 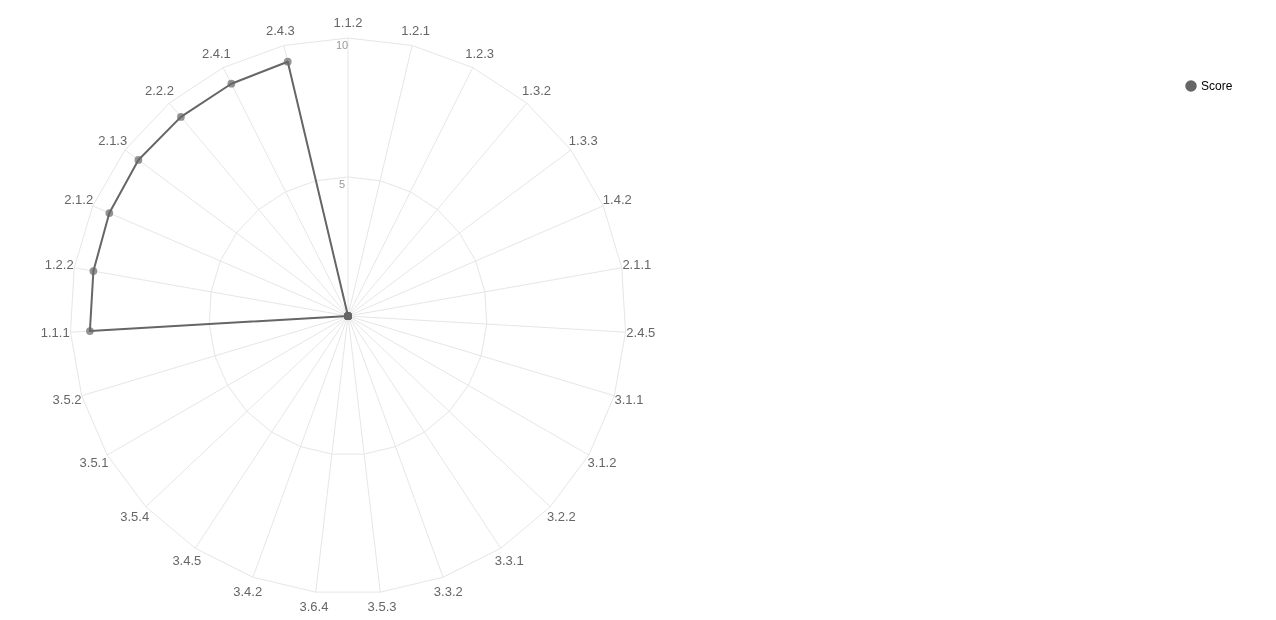 I want to click on spoke-label: 1.1.2, so click(x=348, y=22).